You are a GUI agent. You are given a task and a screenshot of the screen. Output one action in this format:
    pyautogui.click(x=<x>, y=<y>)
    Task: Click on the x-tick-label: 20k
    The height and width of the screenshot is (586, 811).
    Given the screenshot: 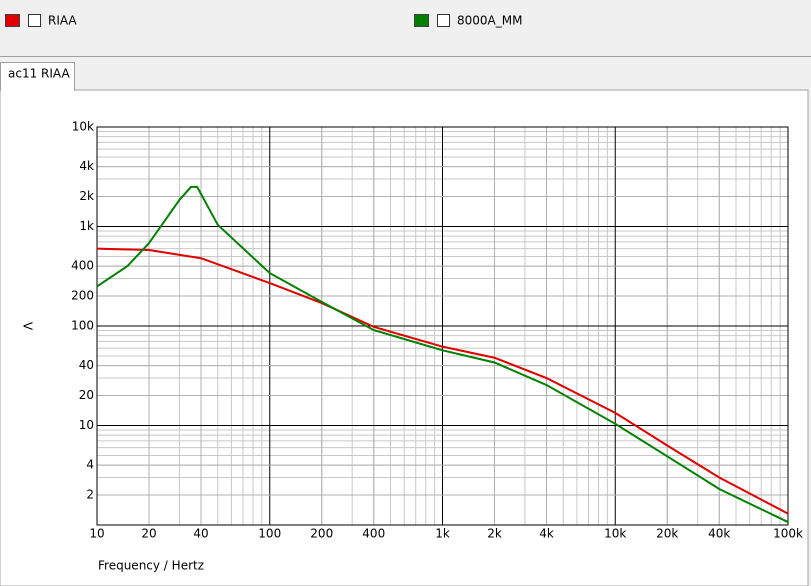 What is the action you would take?
    pyautogui.click(x=667, y=534)
    